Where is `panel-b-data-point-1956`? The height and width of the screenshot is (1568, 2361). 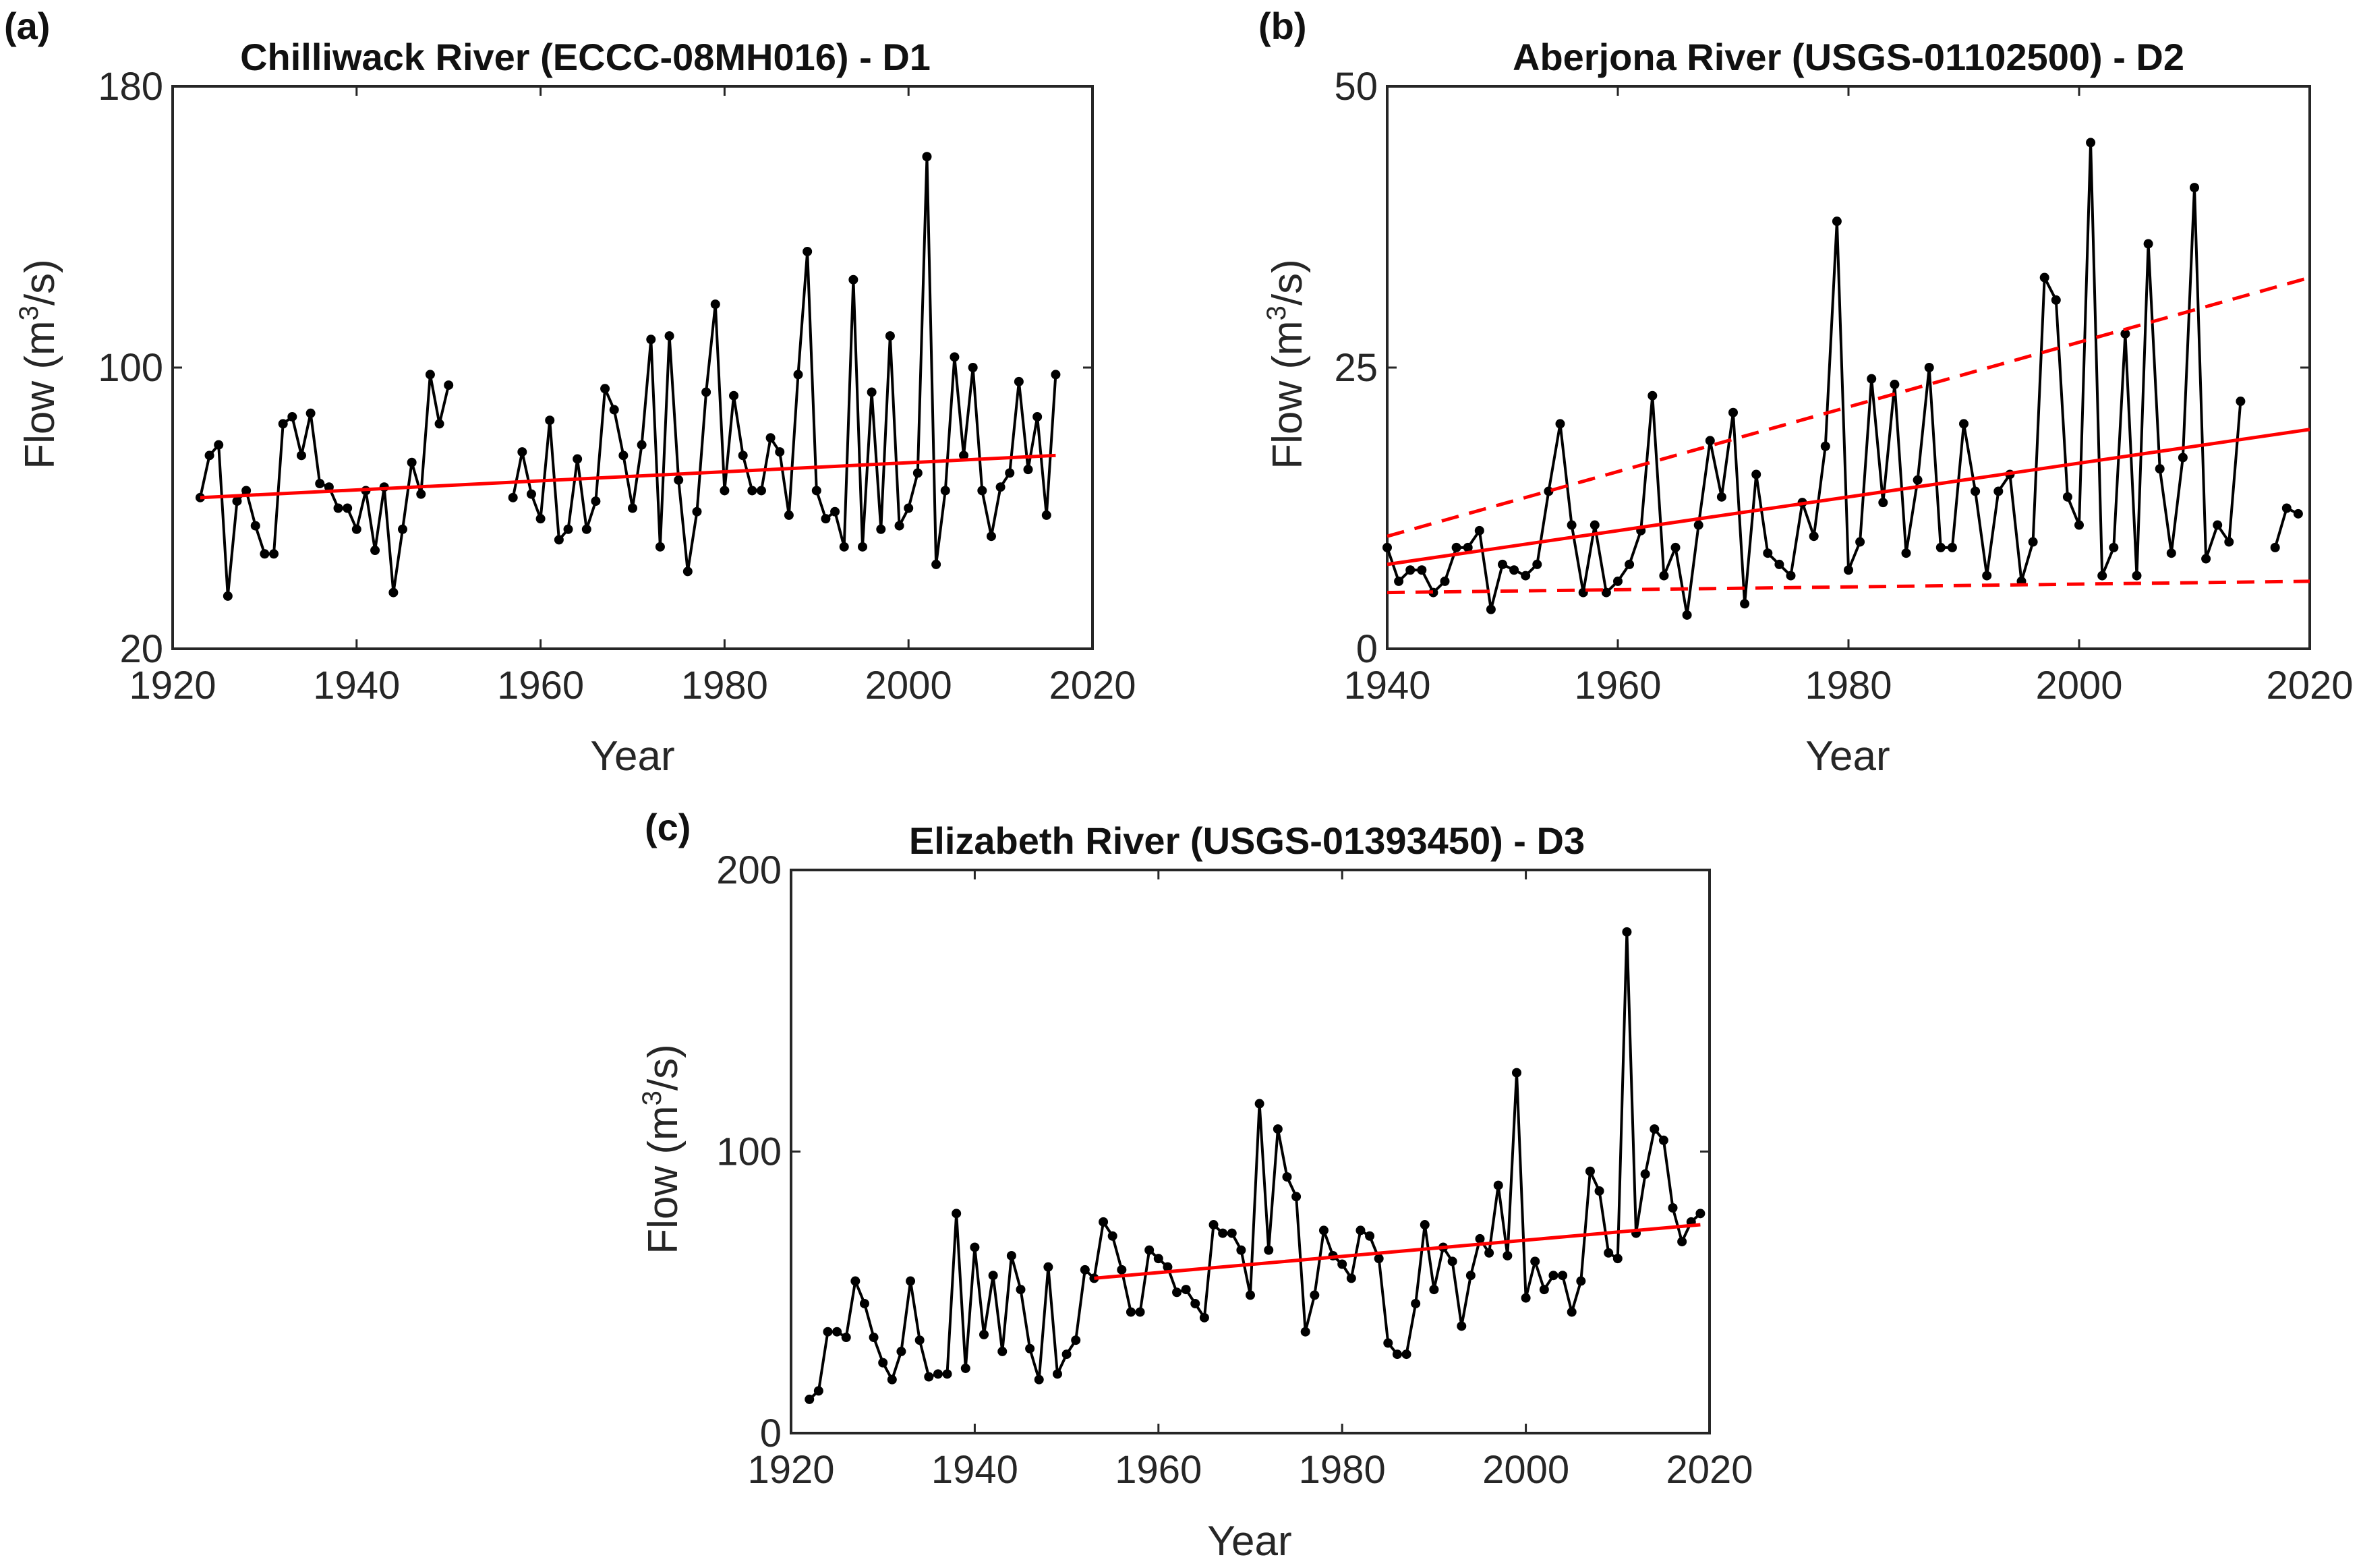 panel-b-data-point-1956 is located at coordinates (1572, 525).